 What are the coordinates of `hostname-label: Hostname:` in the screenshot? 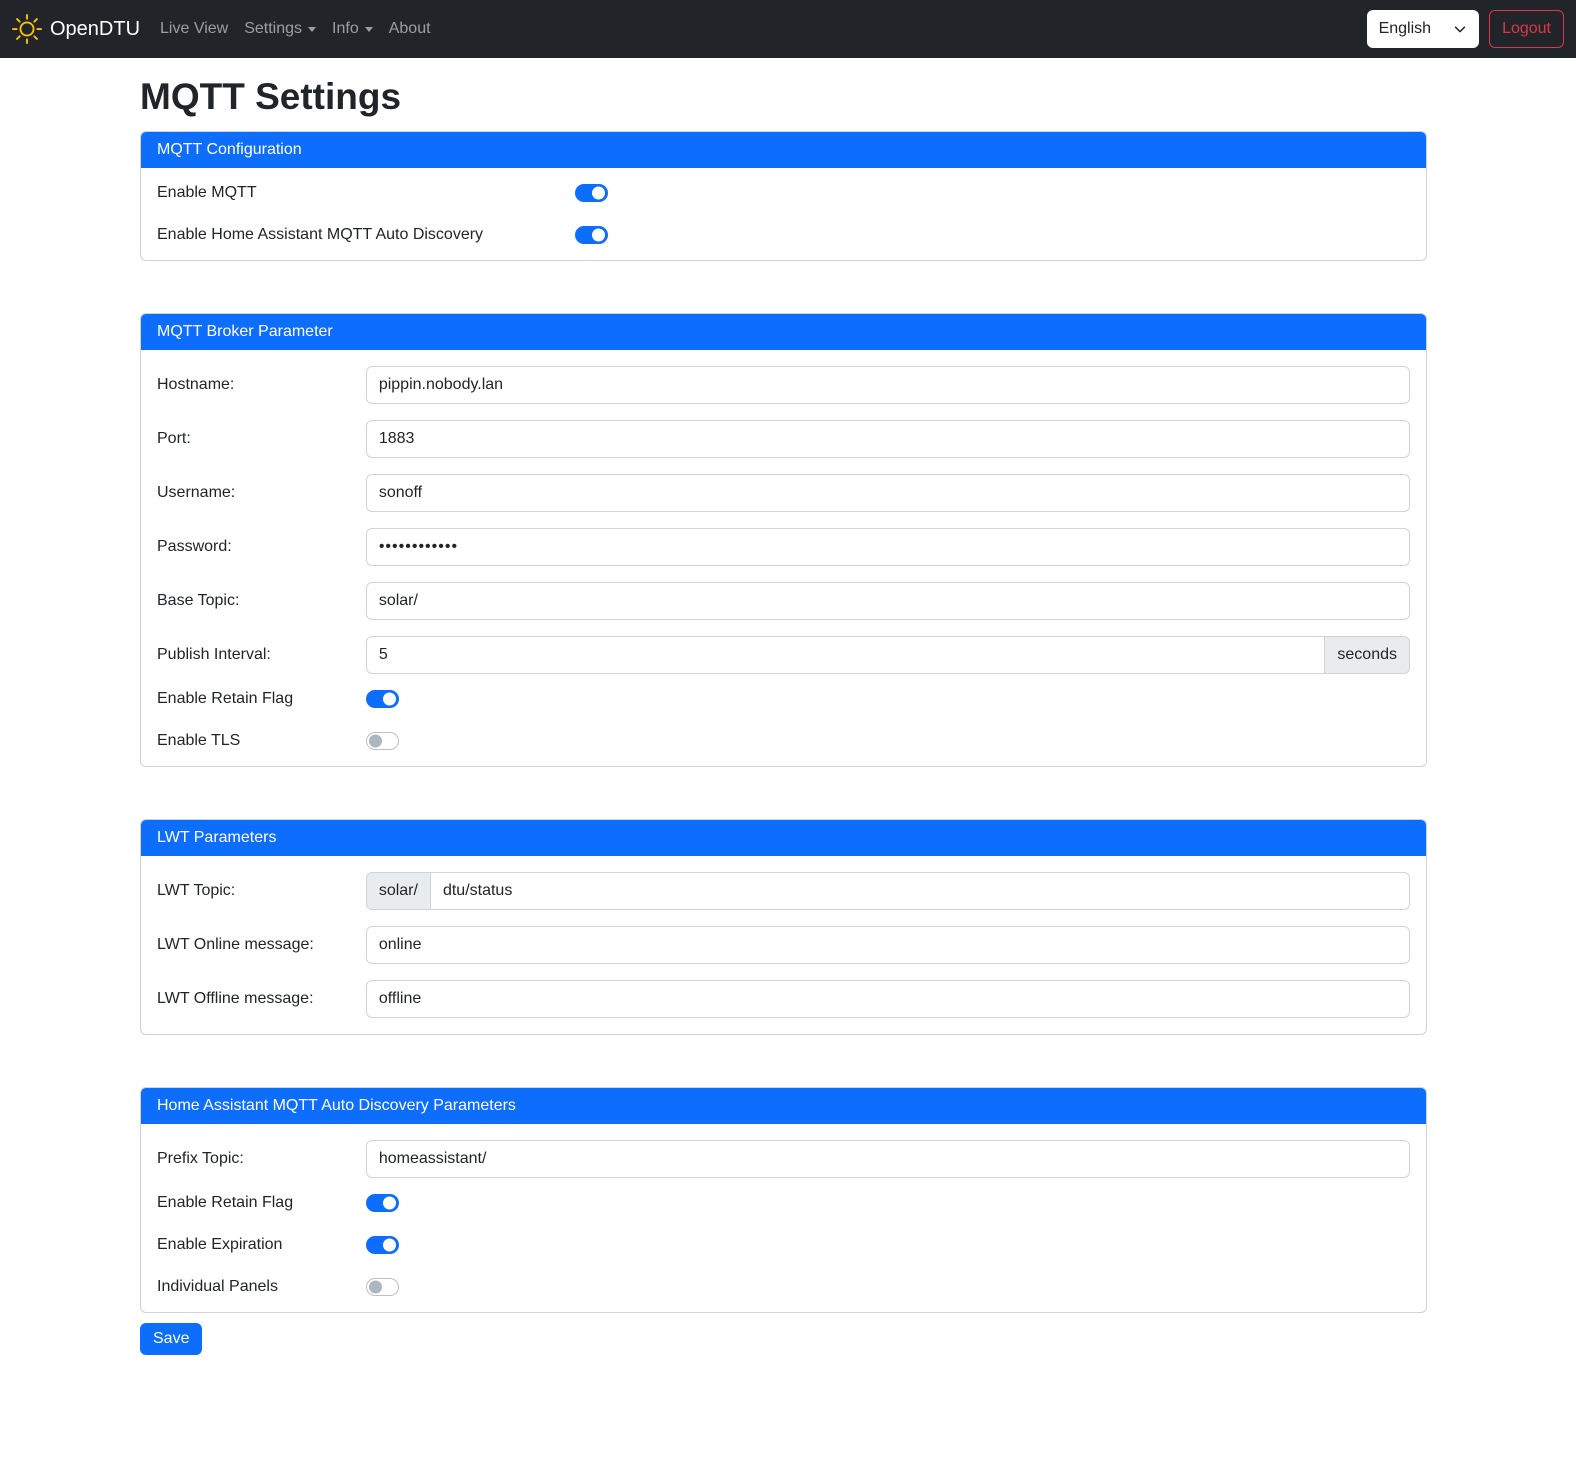 It's located at (196, 384).